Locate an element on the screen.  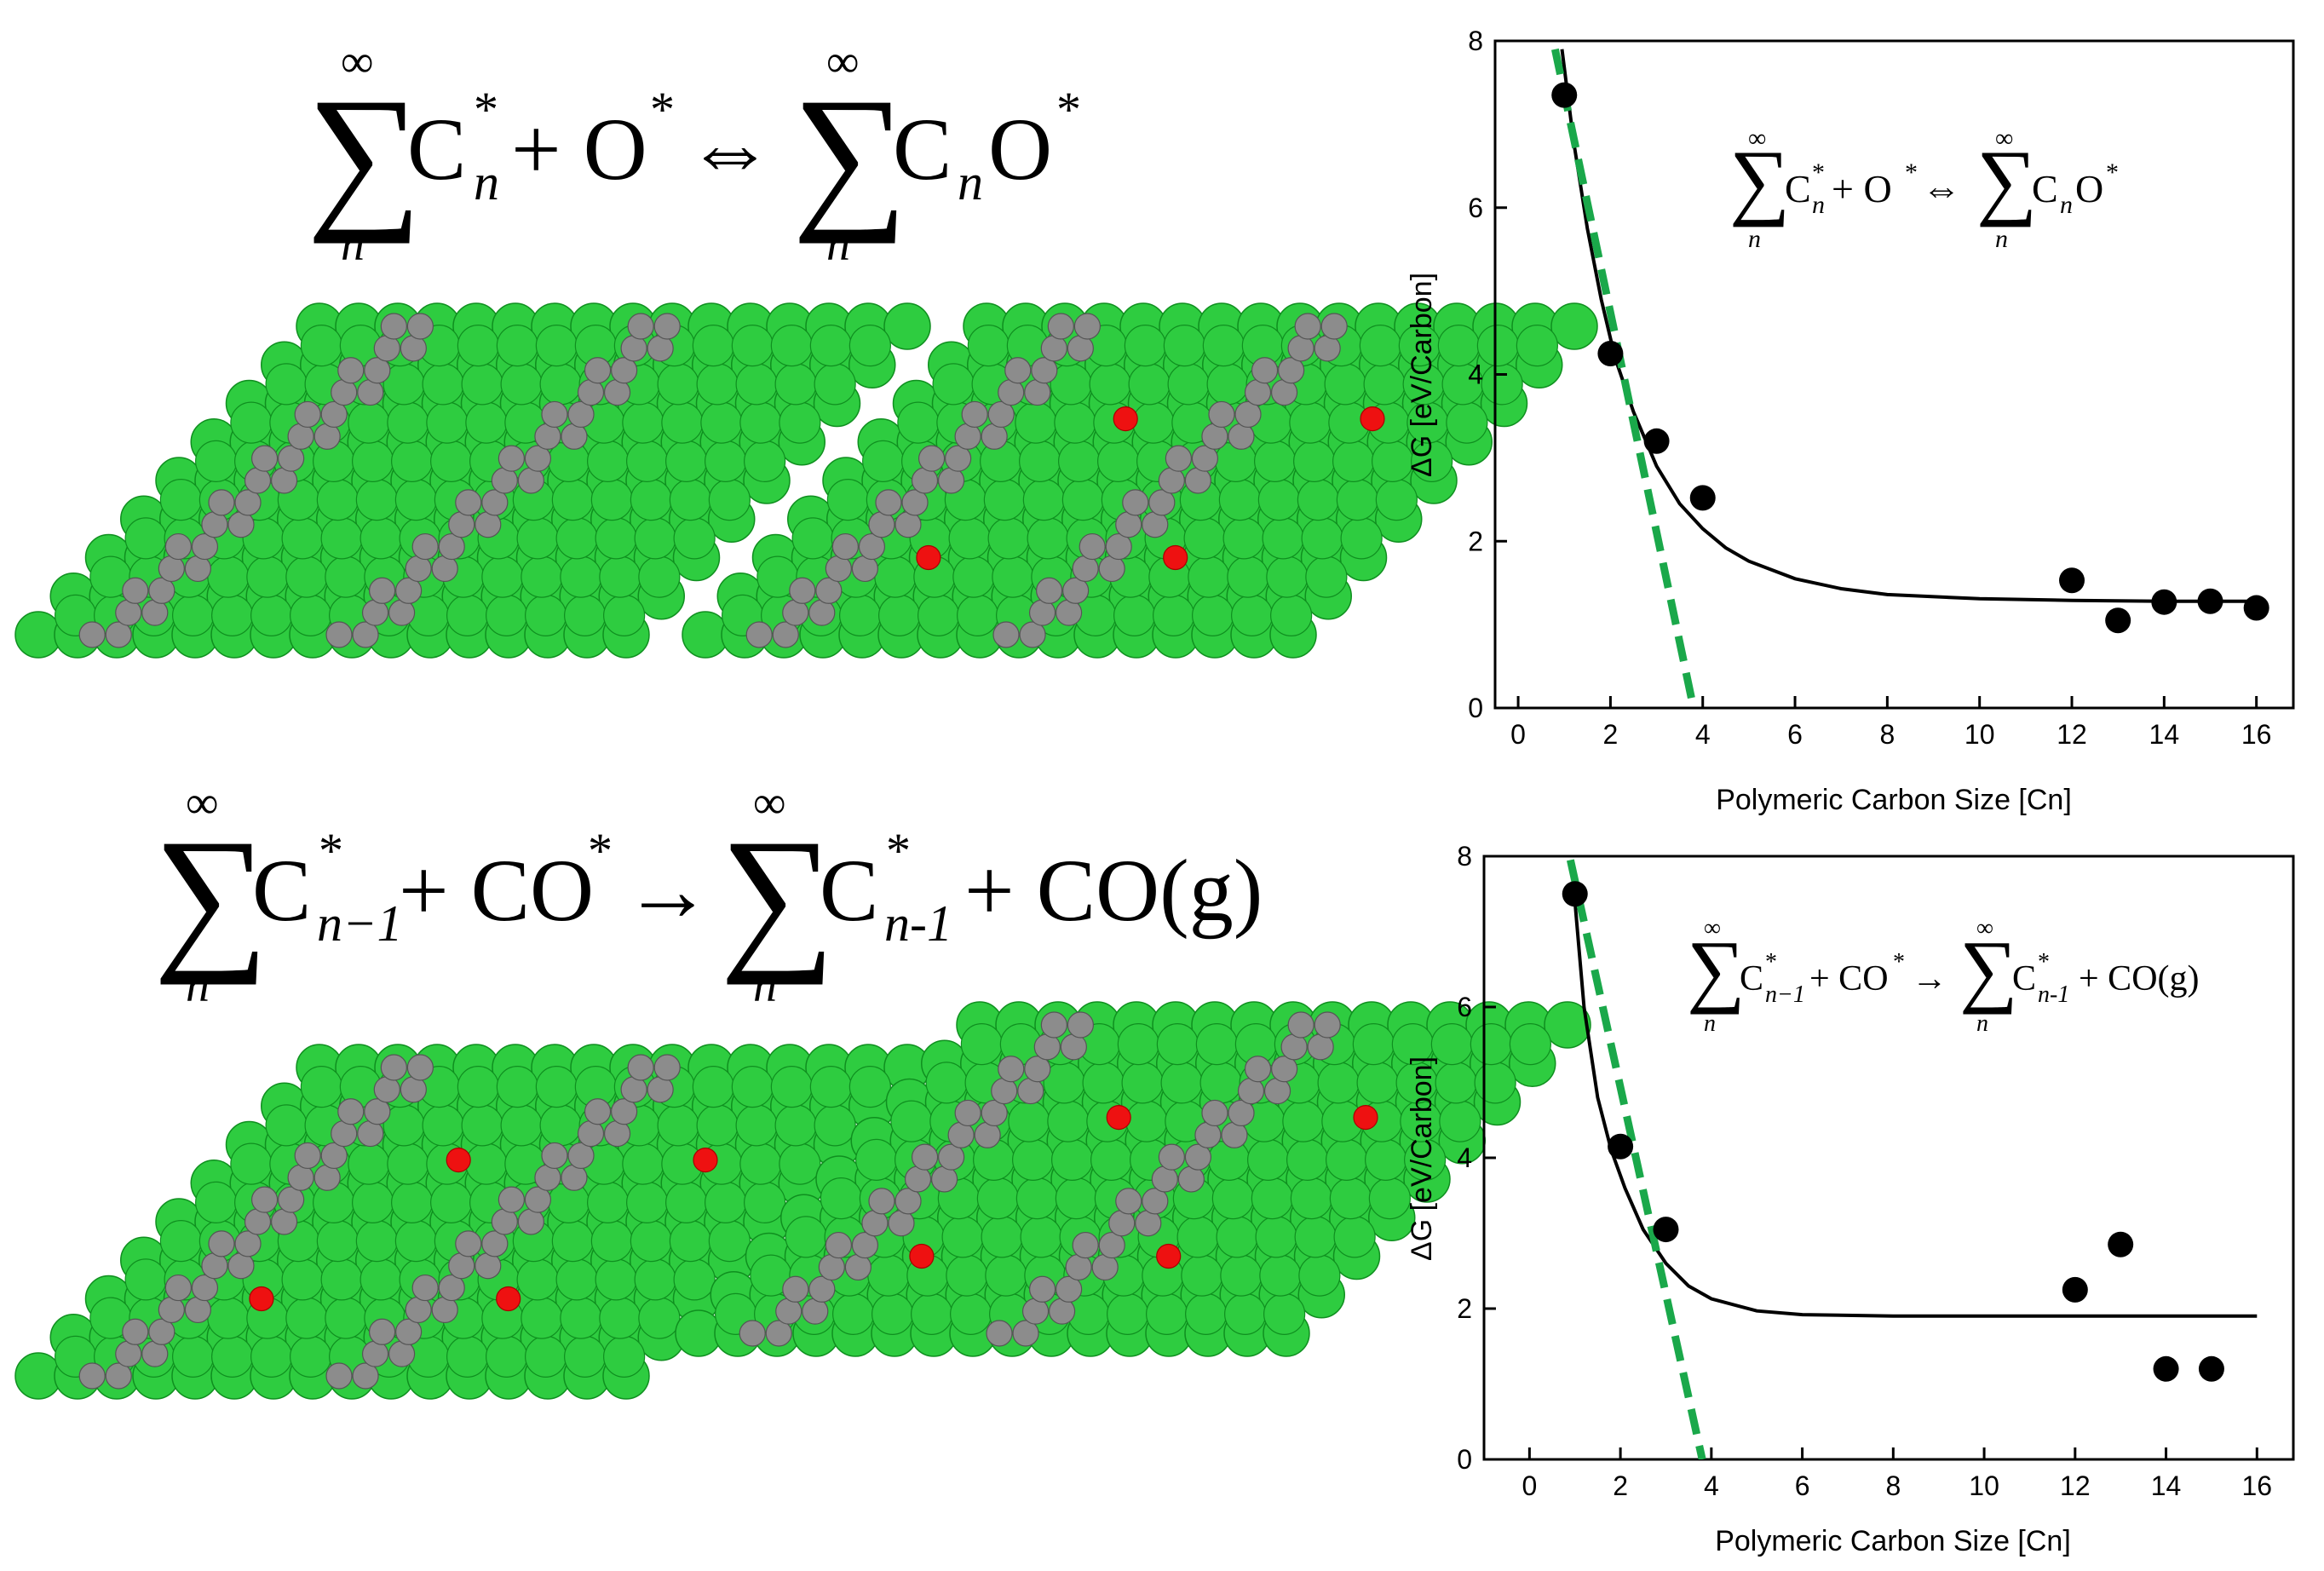
inset-rhs-tail: + CO(g) is located at coordinates (2139, 978).